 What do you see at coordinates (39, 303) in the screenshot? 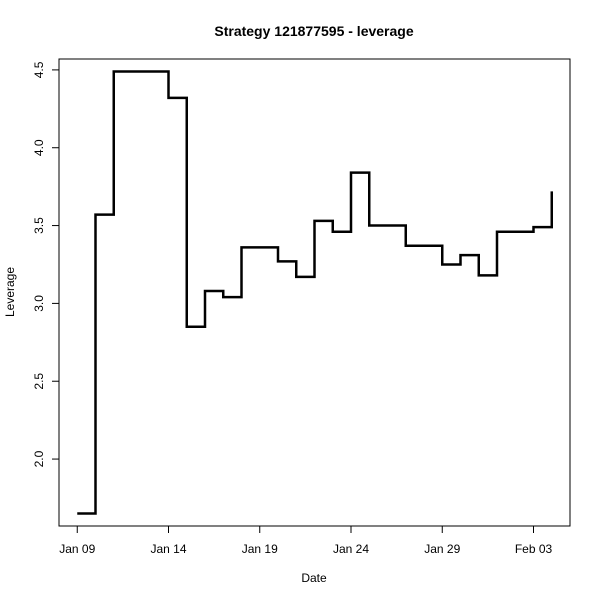
I see `y-tick-label: 3.0` at bounding box center [39, 303].